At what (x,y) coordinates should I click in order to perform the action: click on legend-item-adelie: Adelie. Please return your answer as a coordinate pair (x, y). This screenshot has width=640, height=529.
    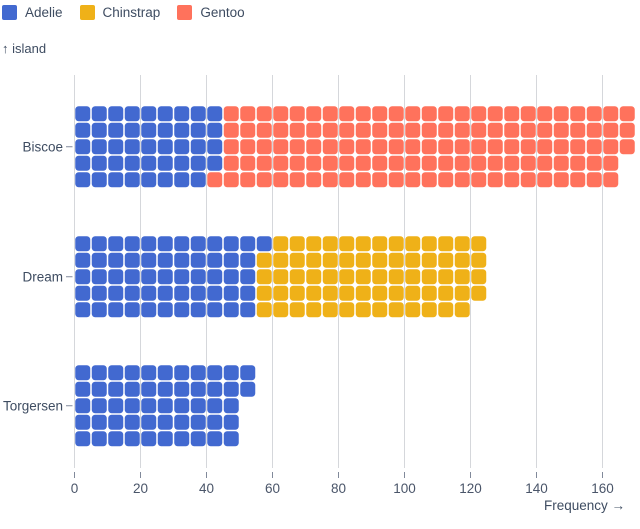
    Looking at the image, I should click on (32, 12).